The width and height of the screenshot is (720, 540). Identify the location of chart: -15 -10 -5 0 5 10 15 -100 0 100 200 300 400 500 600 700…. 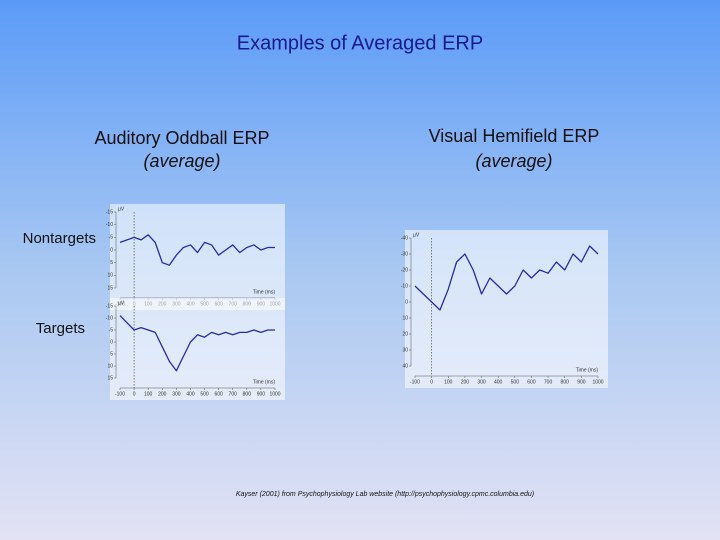
(195, 349).